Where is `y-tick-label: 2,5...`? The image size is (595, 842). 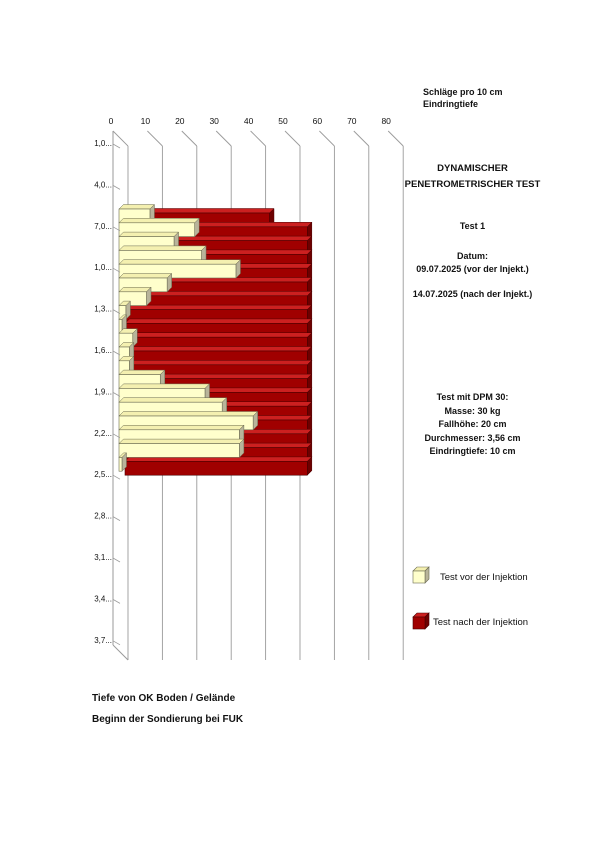 y-tick-label: 2,5... is located at coordinates (103, 474).